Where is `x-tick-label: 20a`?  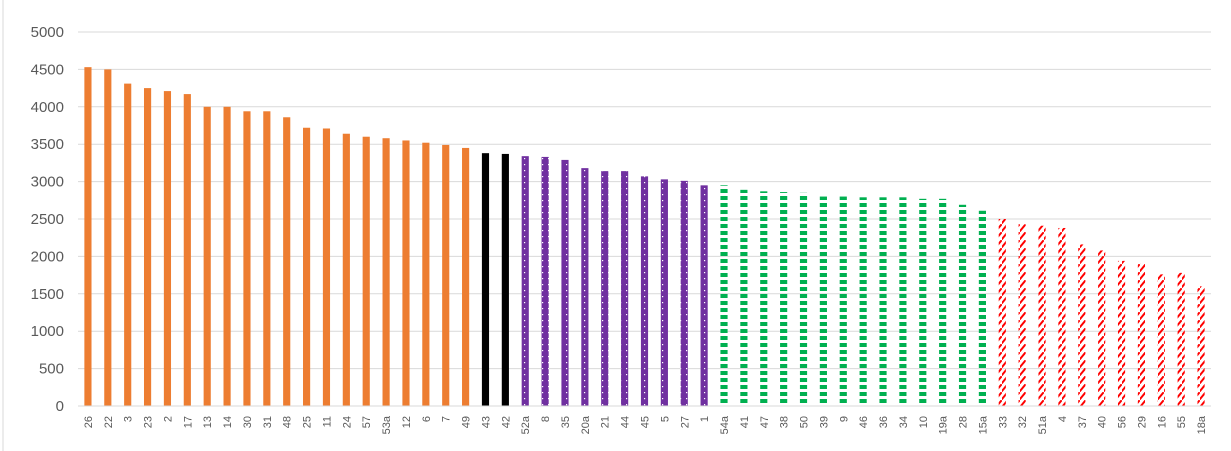 x-tick-label: 20a is located at coordinates (586, 424).